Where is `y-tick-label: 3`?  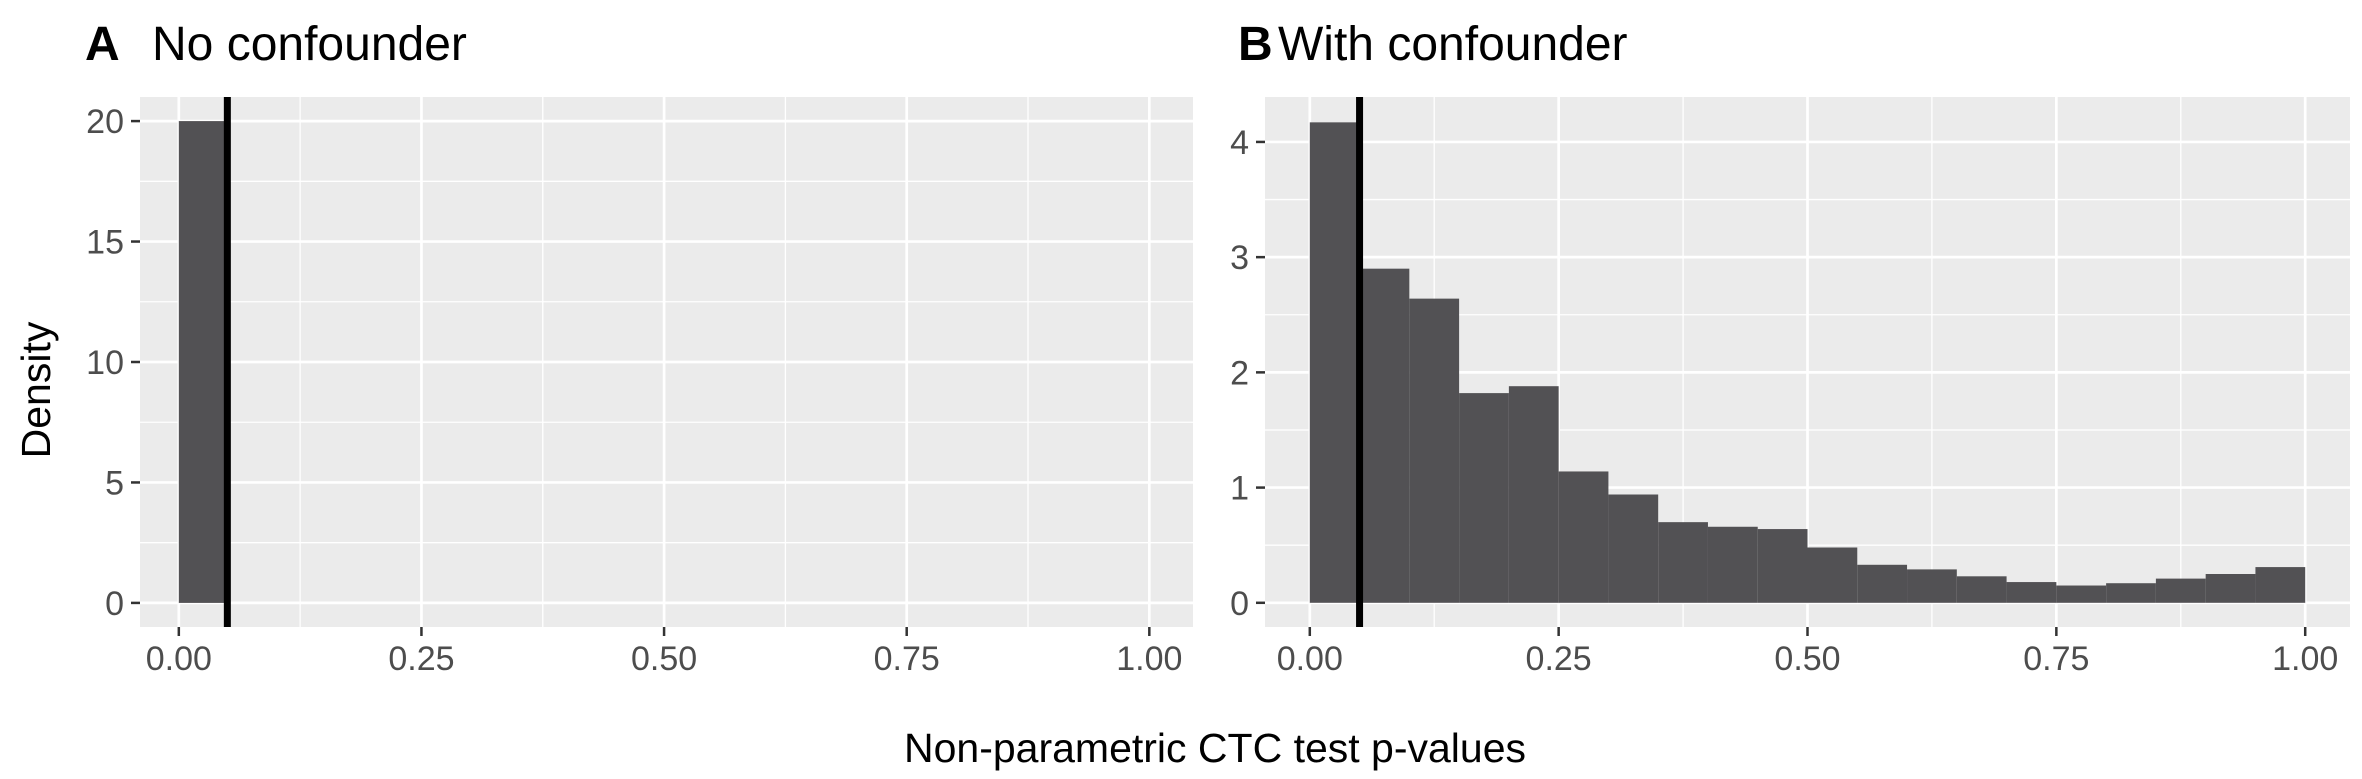
y-tick-label: 3 is located at coordinates (1239, 258).